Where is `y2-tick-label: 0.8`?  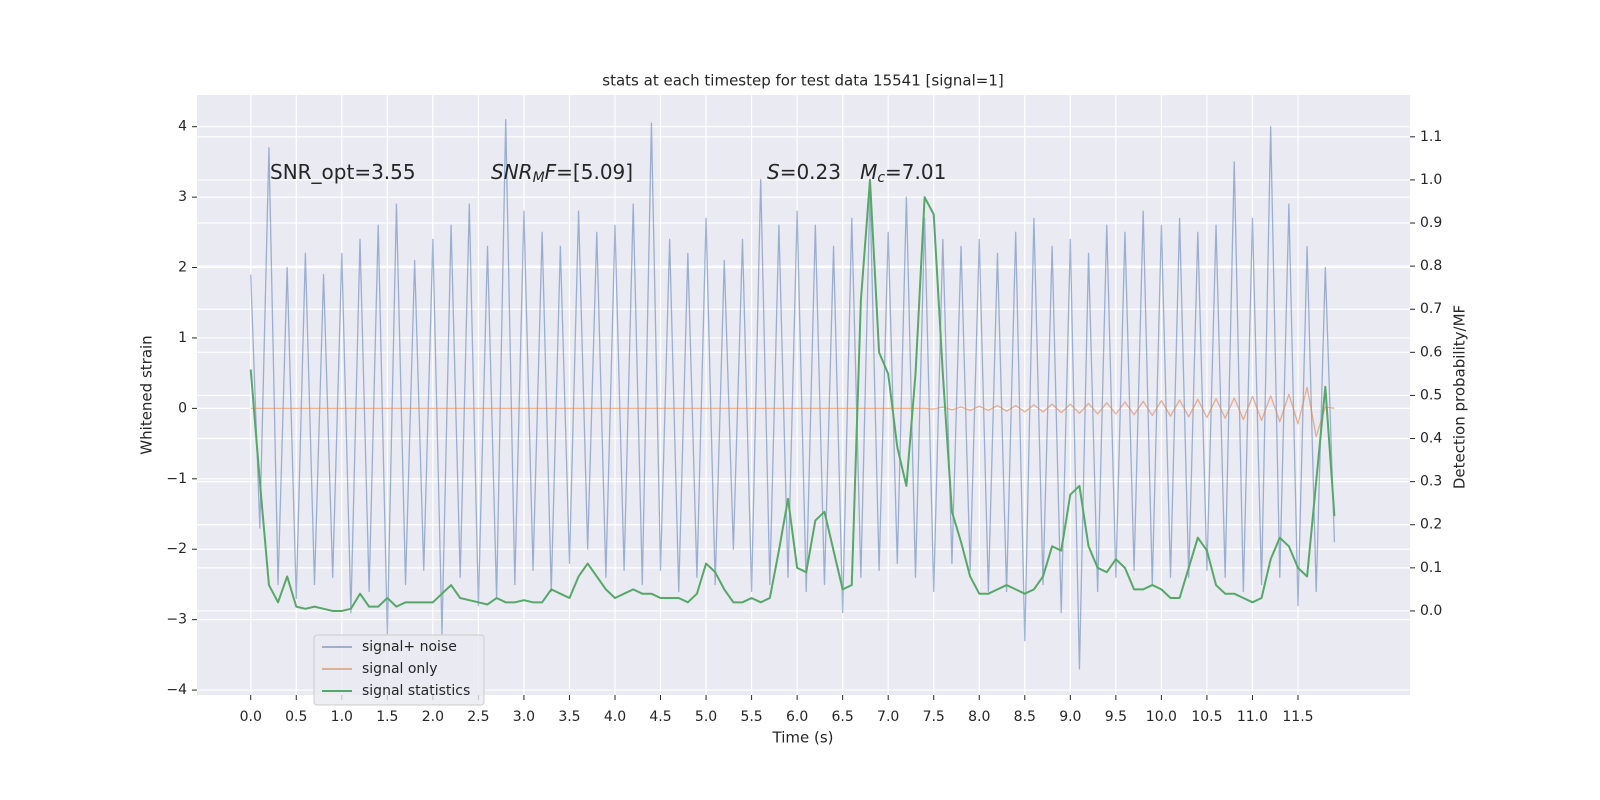
y2-tick-label: 0.8 is located at coordinates (1431, 266).